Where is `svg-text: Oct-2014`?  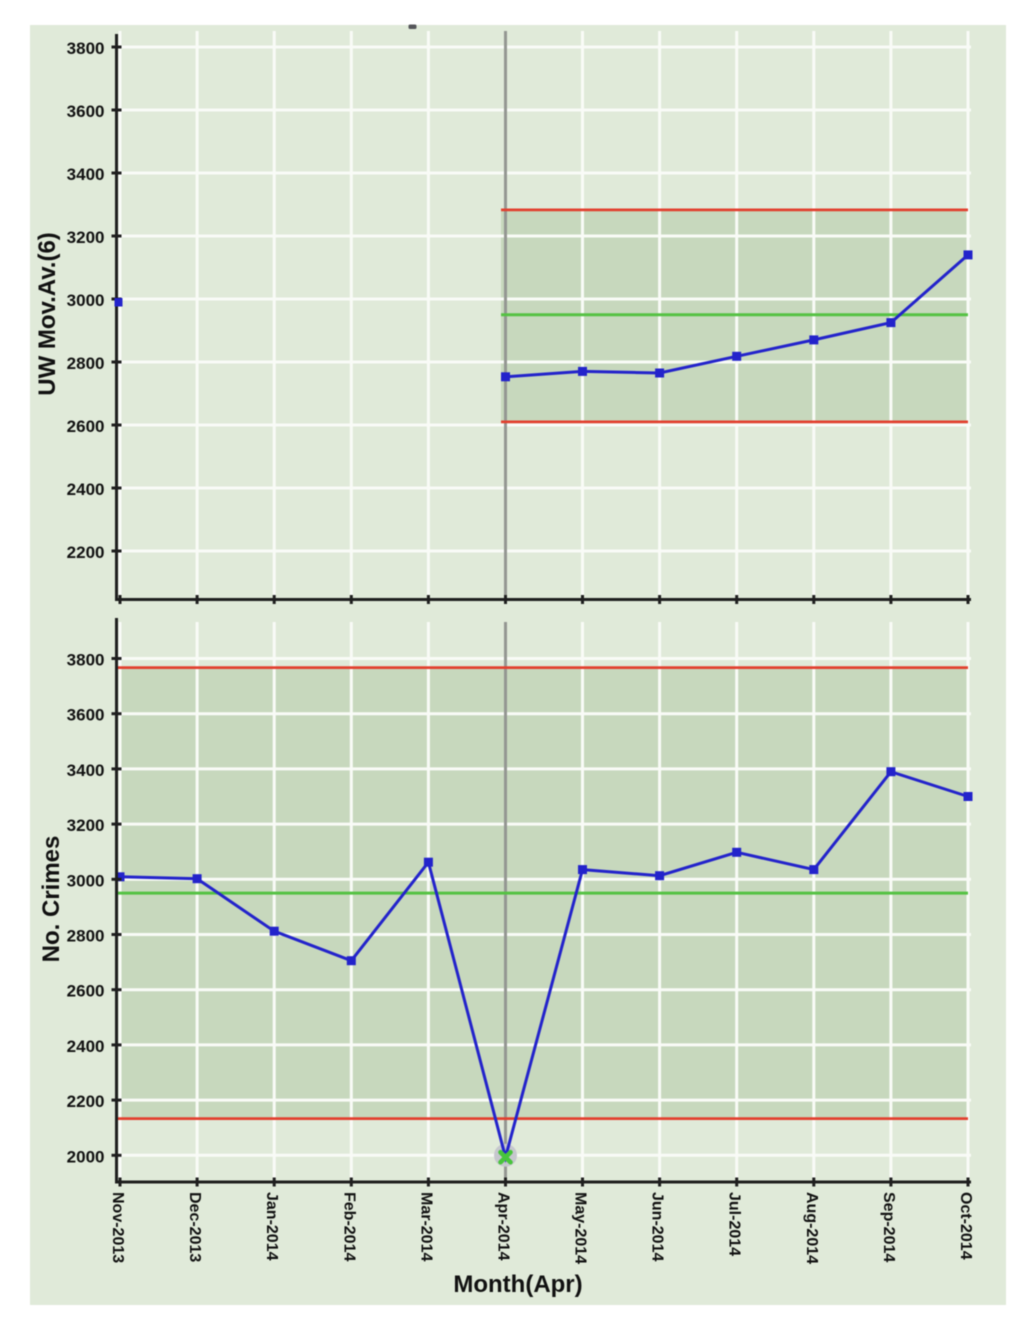
svg-text: Oct-2014 is located at coordinates (965, 1226).